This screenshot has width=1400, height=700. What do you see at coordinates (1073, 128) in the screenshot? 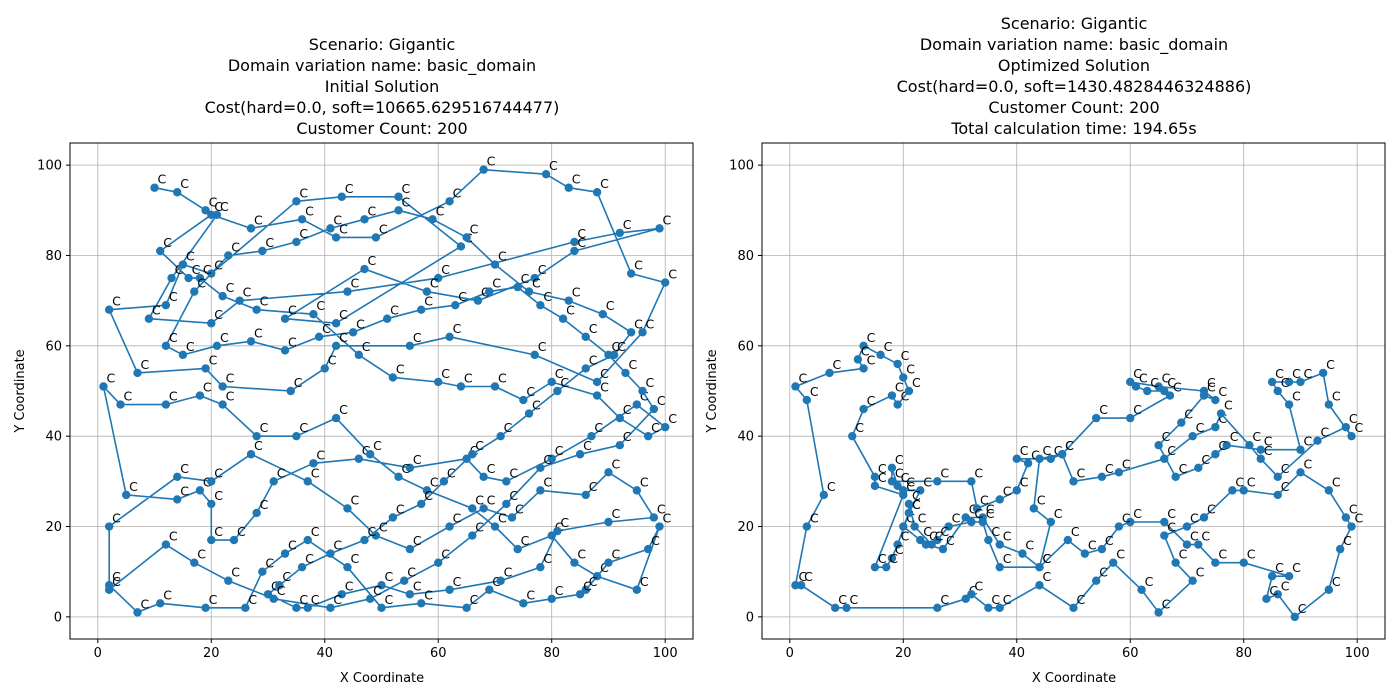
I see `chart-title-line: Total calculation time: 194.65s` at bounding box center [1073, 128].